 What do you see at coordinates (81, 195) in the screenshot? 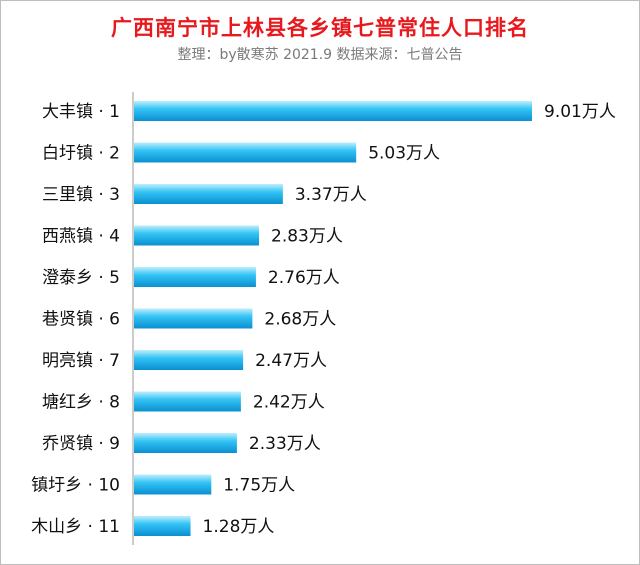
I see `category-label: 三里镇 · 3` at bounding box center [81, 195].